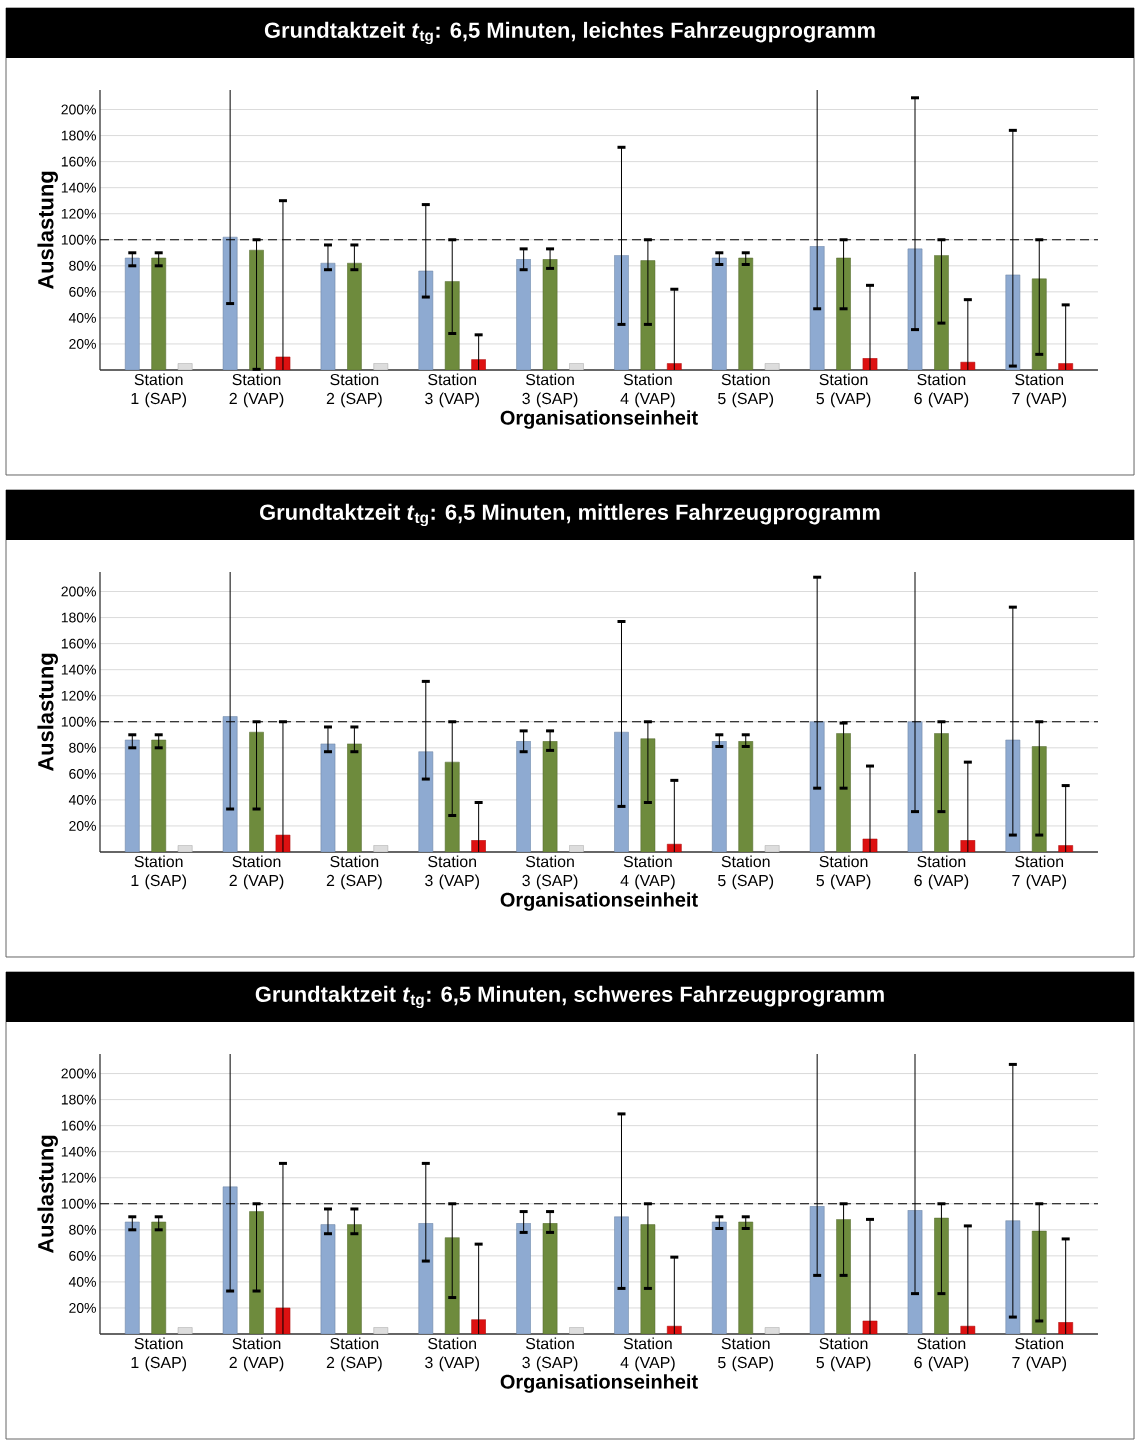  Describe the element at coordinates (570, 515) in the screenshot. I see `chart-title: Grundtaktzeit t$_{tg}$: 6,5 Minuten, mittleres Fahrzeugprogramm` at that location.